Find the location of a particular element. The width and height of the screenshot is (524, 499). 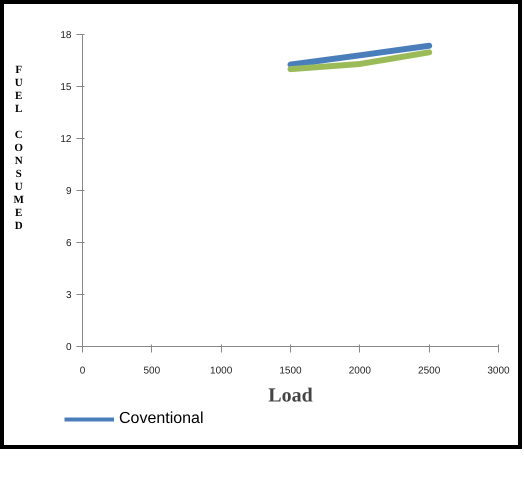

y-tick-label: 15 is located at coordinates (66, 87).